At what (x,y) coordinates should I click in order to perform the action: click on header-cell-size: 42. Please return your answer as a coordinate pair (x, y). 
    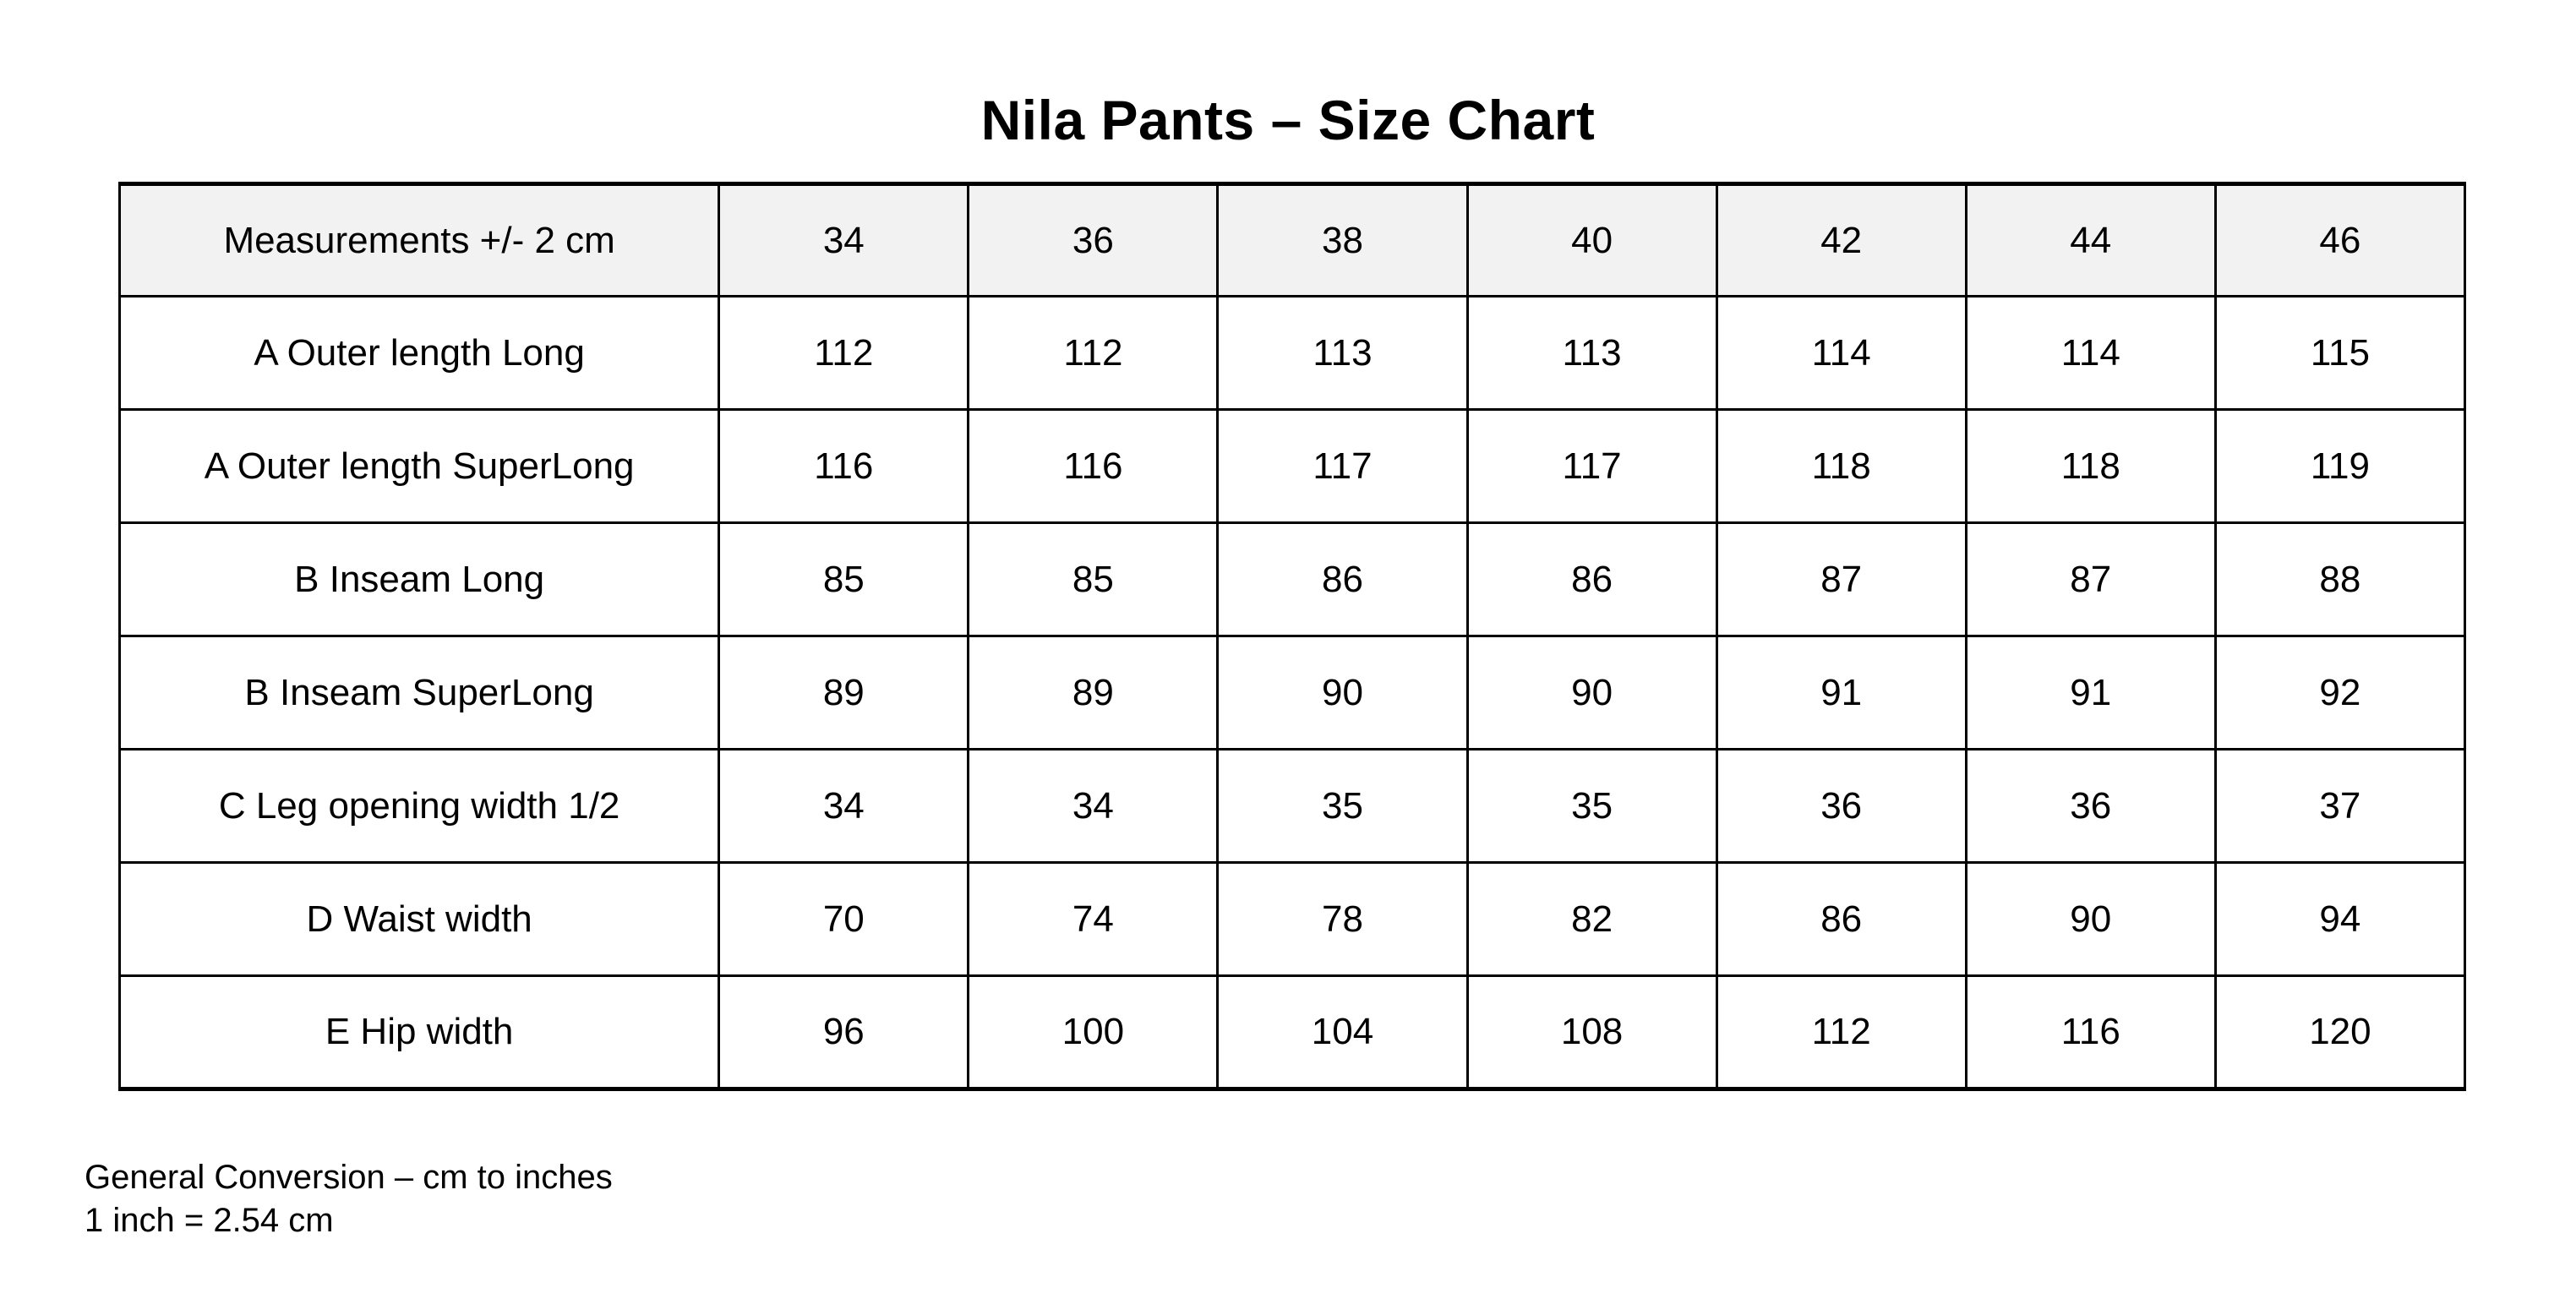
    Looking at the image, I should click on (1841, 240).